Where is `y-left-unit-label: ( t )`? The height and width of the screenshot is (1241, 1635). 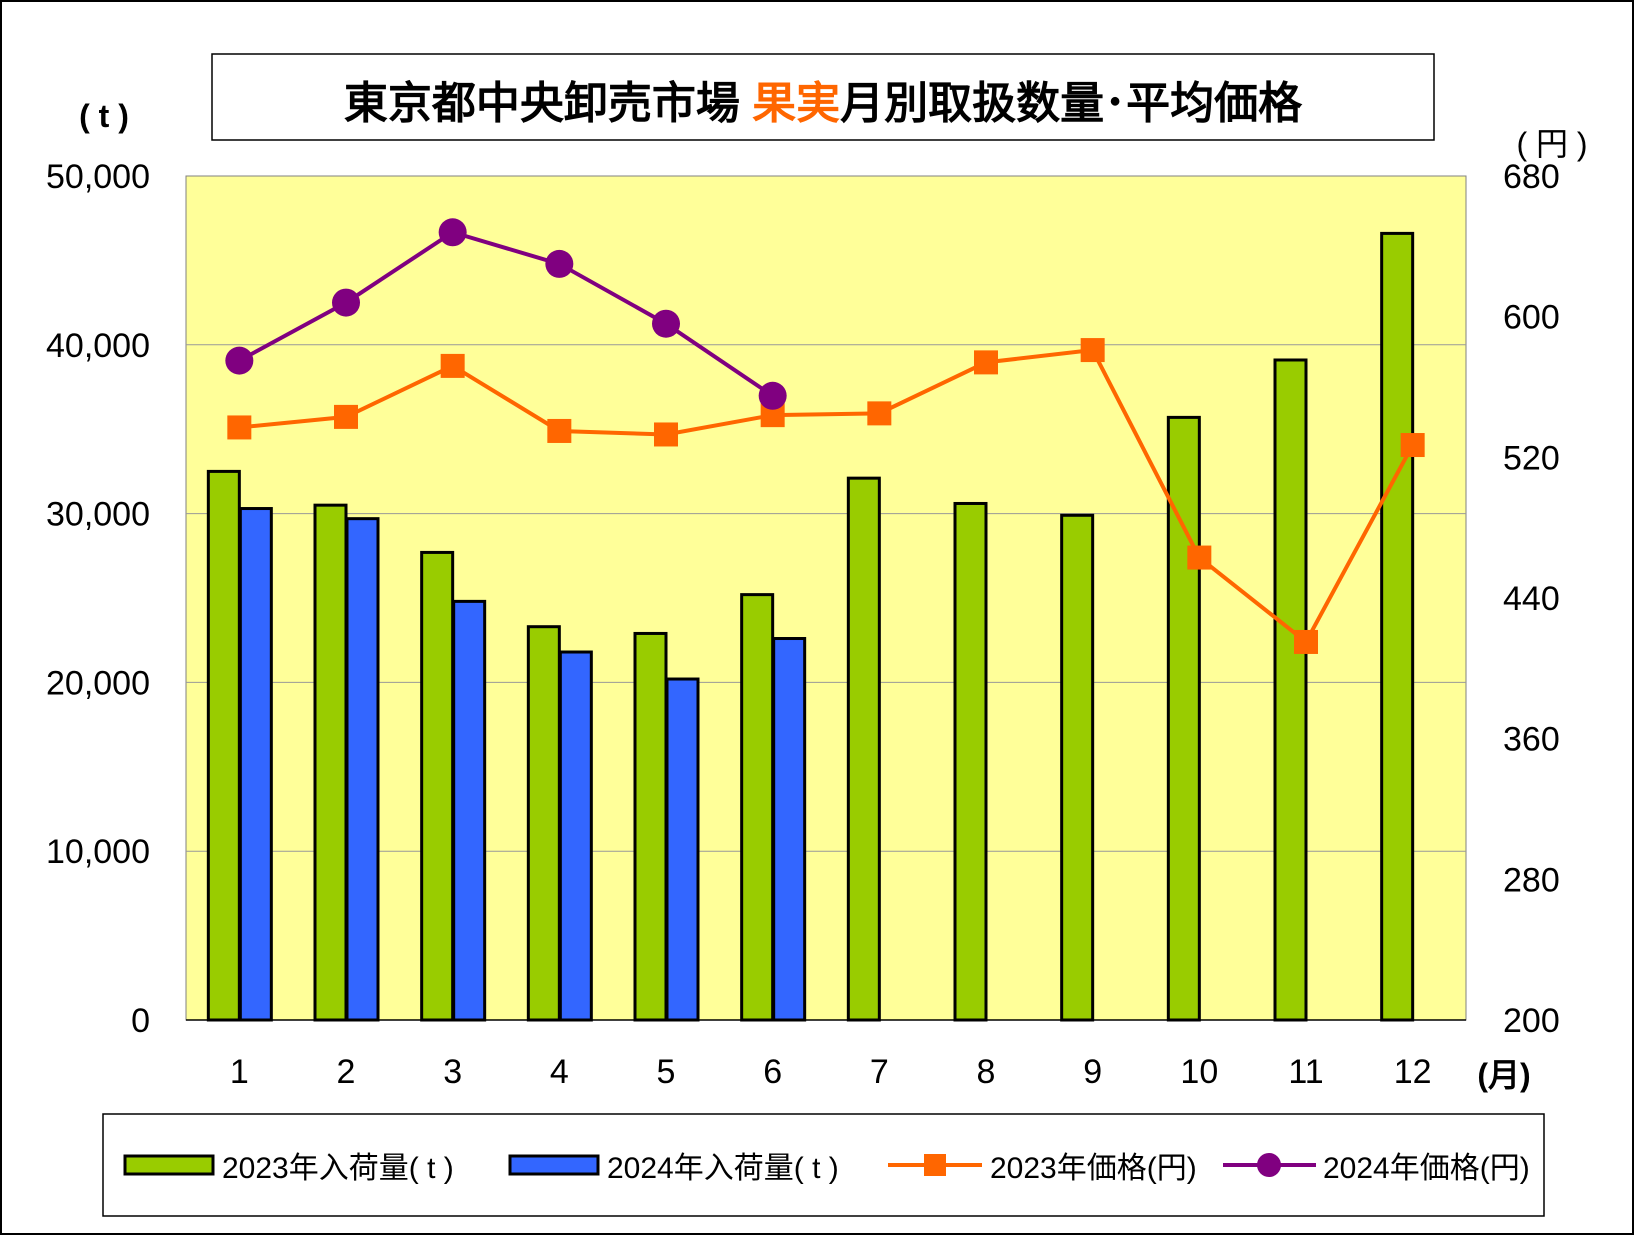 y-left-unit-label: ( t ) is located at coordinates (104, 116).